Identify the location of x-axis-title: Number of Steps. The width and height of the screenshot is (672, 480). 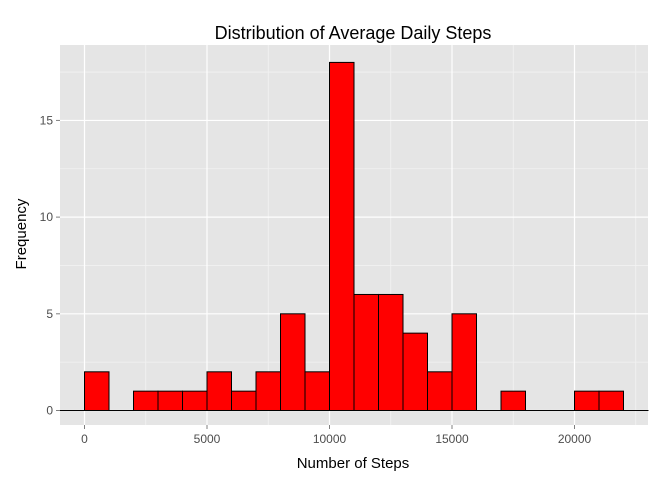
(353, 463).